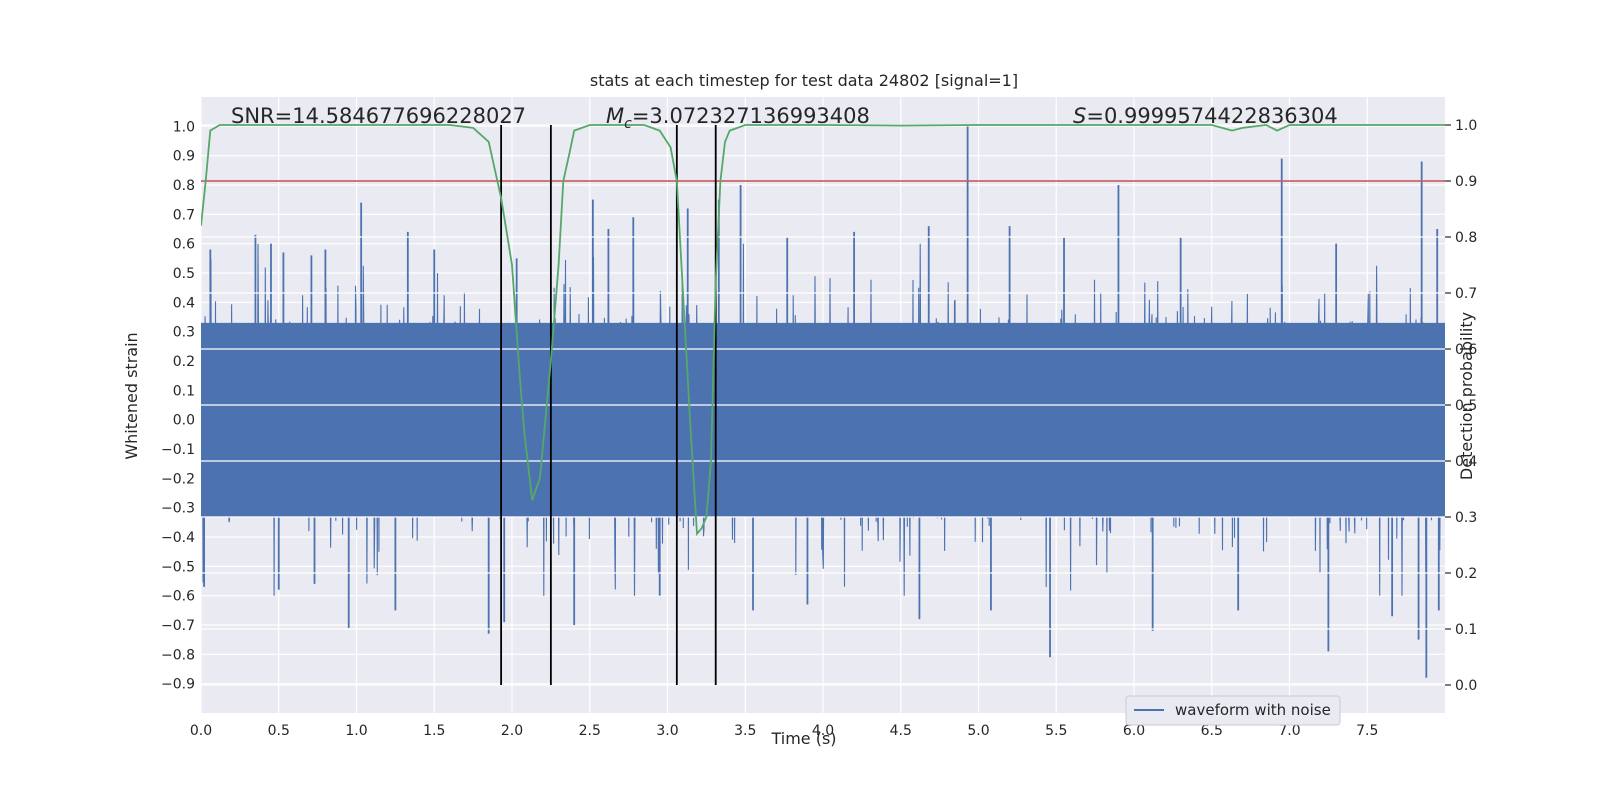 Image resolution: width=1600 pixels, height=800 pixels. I want to click on score-annotation: S=0.9999574422836304, so click(1205, 116).